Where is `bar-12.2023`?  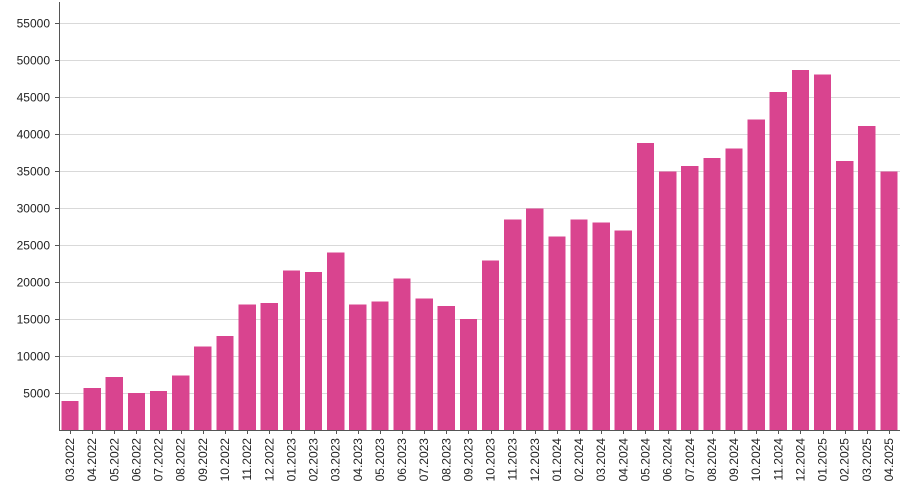 bar-12.2023 is located at coordinates (535, 319).